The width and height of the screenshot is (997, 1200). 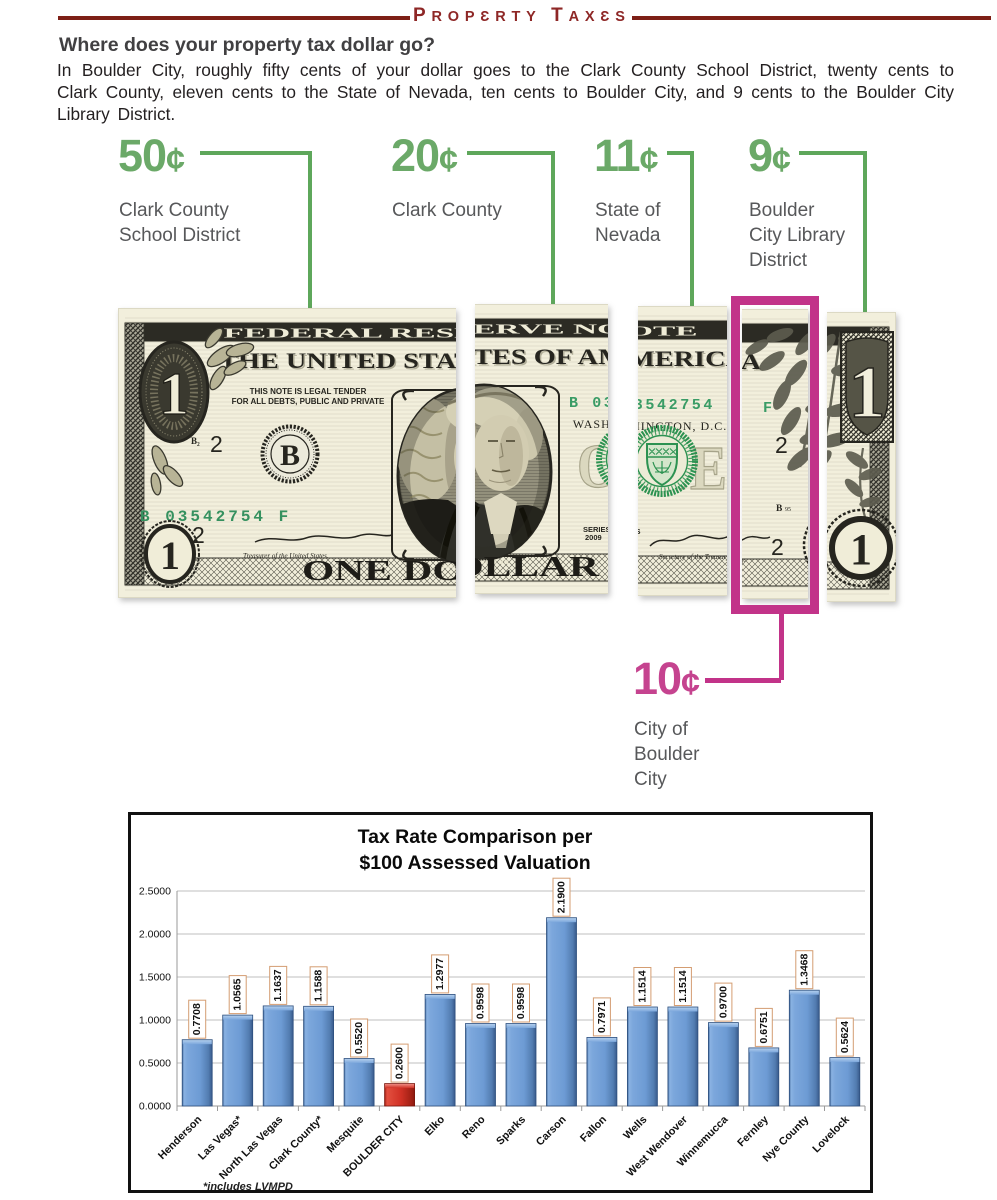 What do you see at coordinates (155, 892) in the screenshot?
I see `svg-text: 2.5000` at bounding box center [155, 892].